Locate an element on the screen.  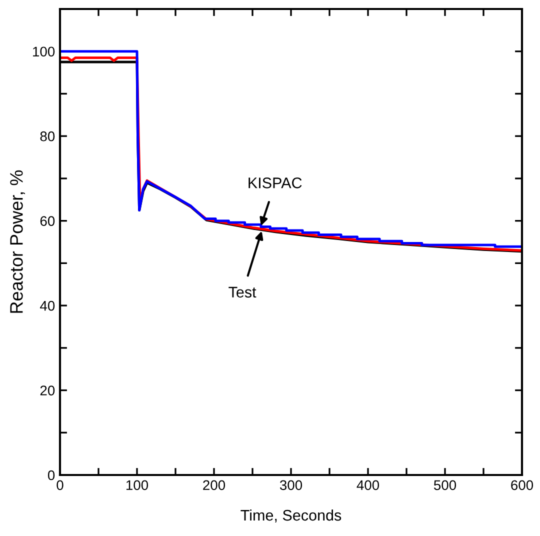
y-tick-label: 60 is located at coordinates (47, 221).